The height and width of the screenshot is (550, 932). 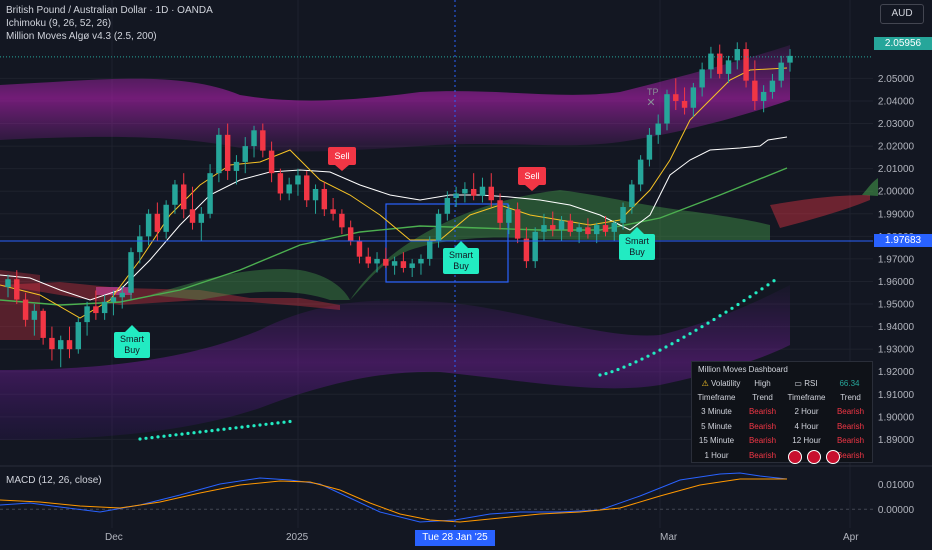 I want to click on volatility-value: High, so click(x=762, y=383).